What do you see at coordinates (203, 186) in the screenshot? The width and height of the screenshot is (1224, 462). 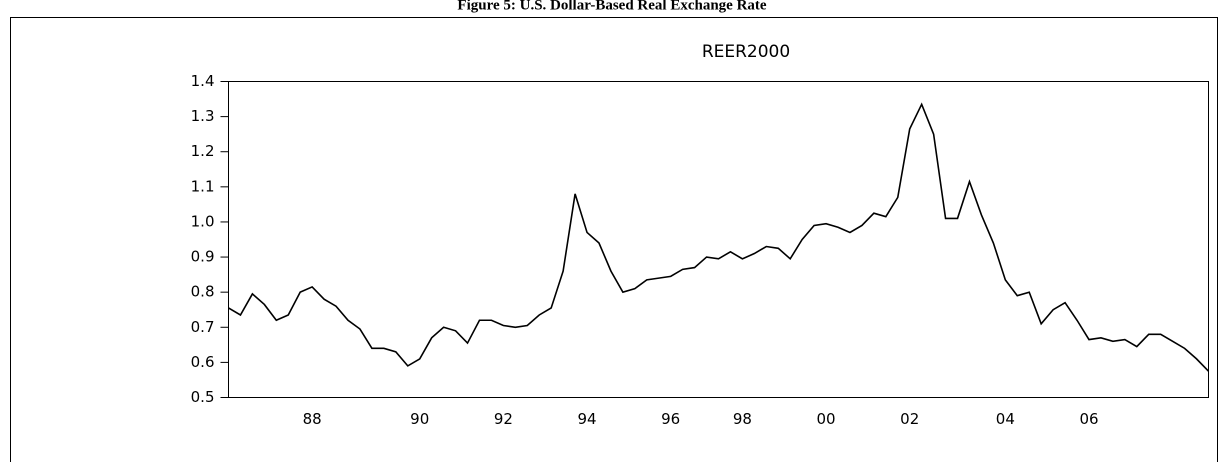 I see `y-tick-label: 1.1` at bounding box center [203, 186].